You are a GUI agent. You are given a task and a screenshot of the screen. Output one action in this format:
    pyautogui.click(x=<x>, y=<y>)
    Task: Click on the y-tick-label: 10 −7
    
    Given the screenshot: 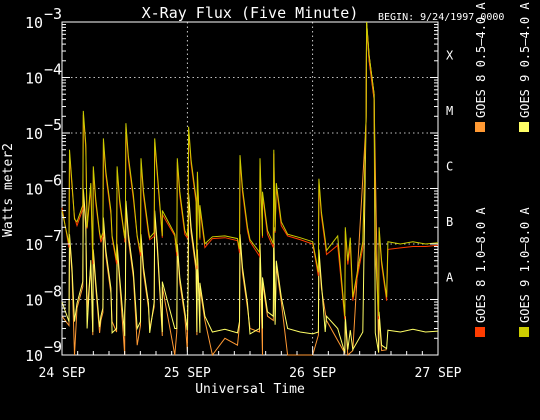 What is the action you would take?
    pyautogui.click(x=43, y=240)
    